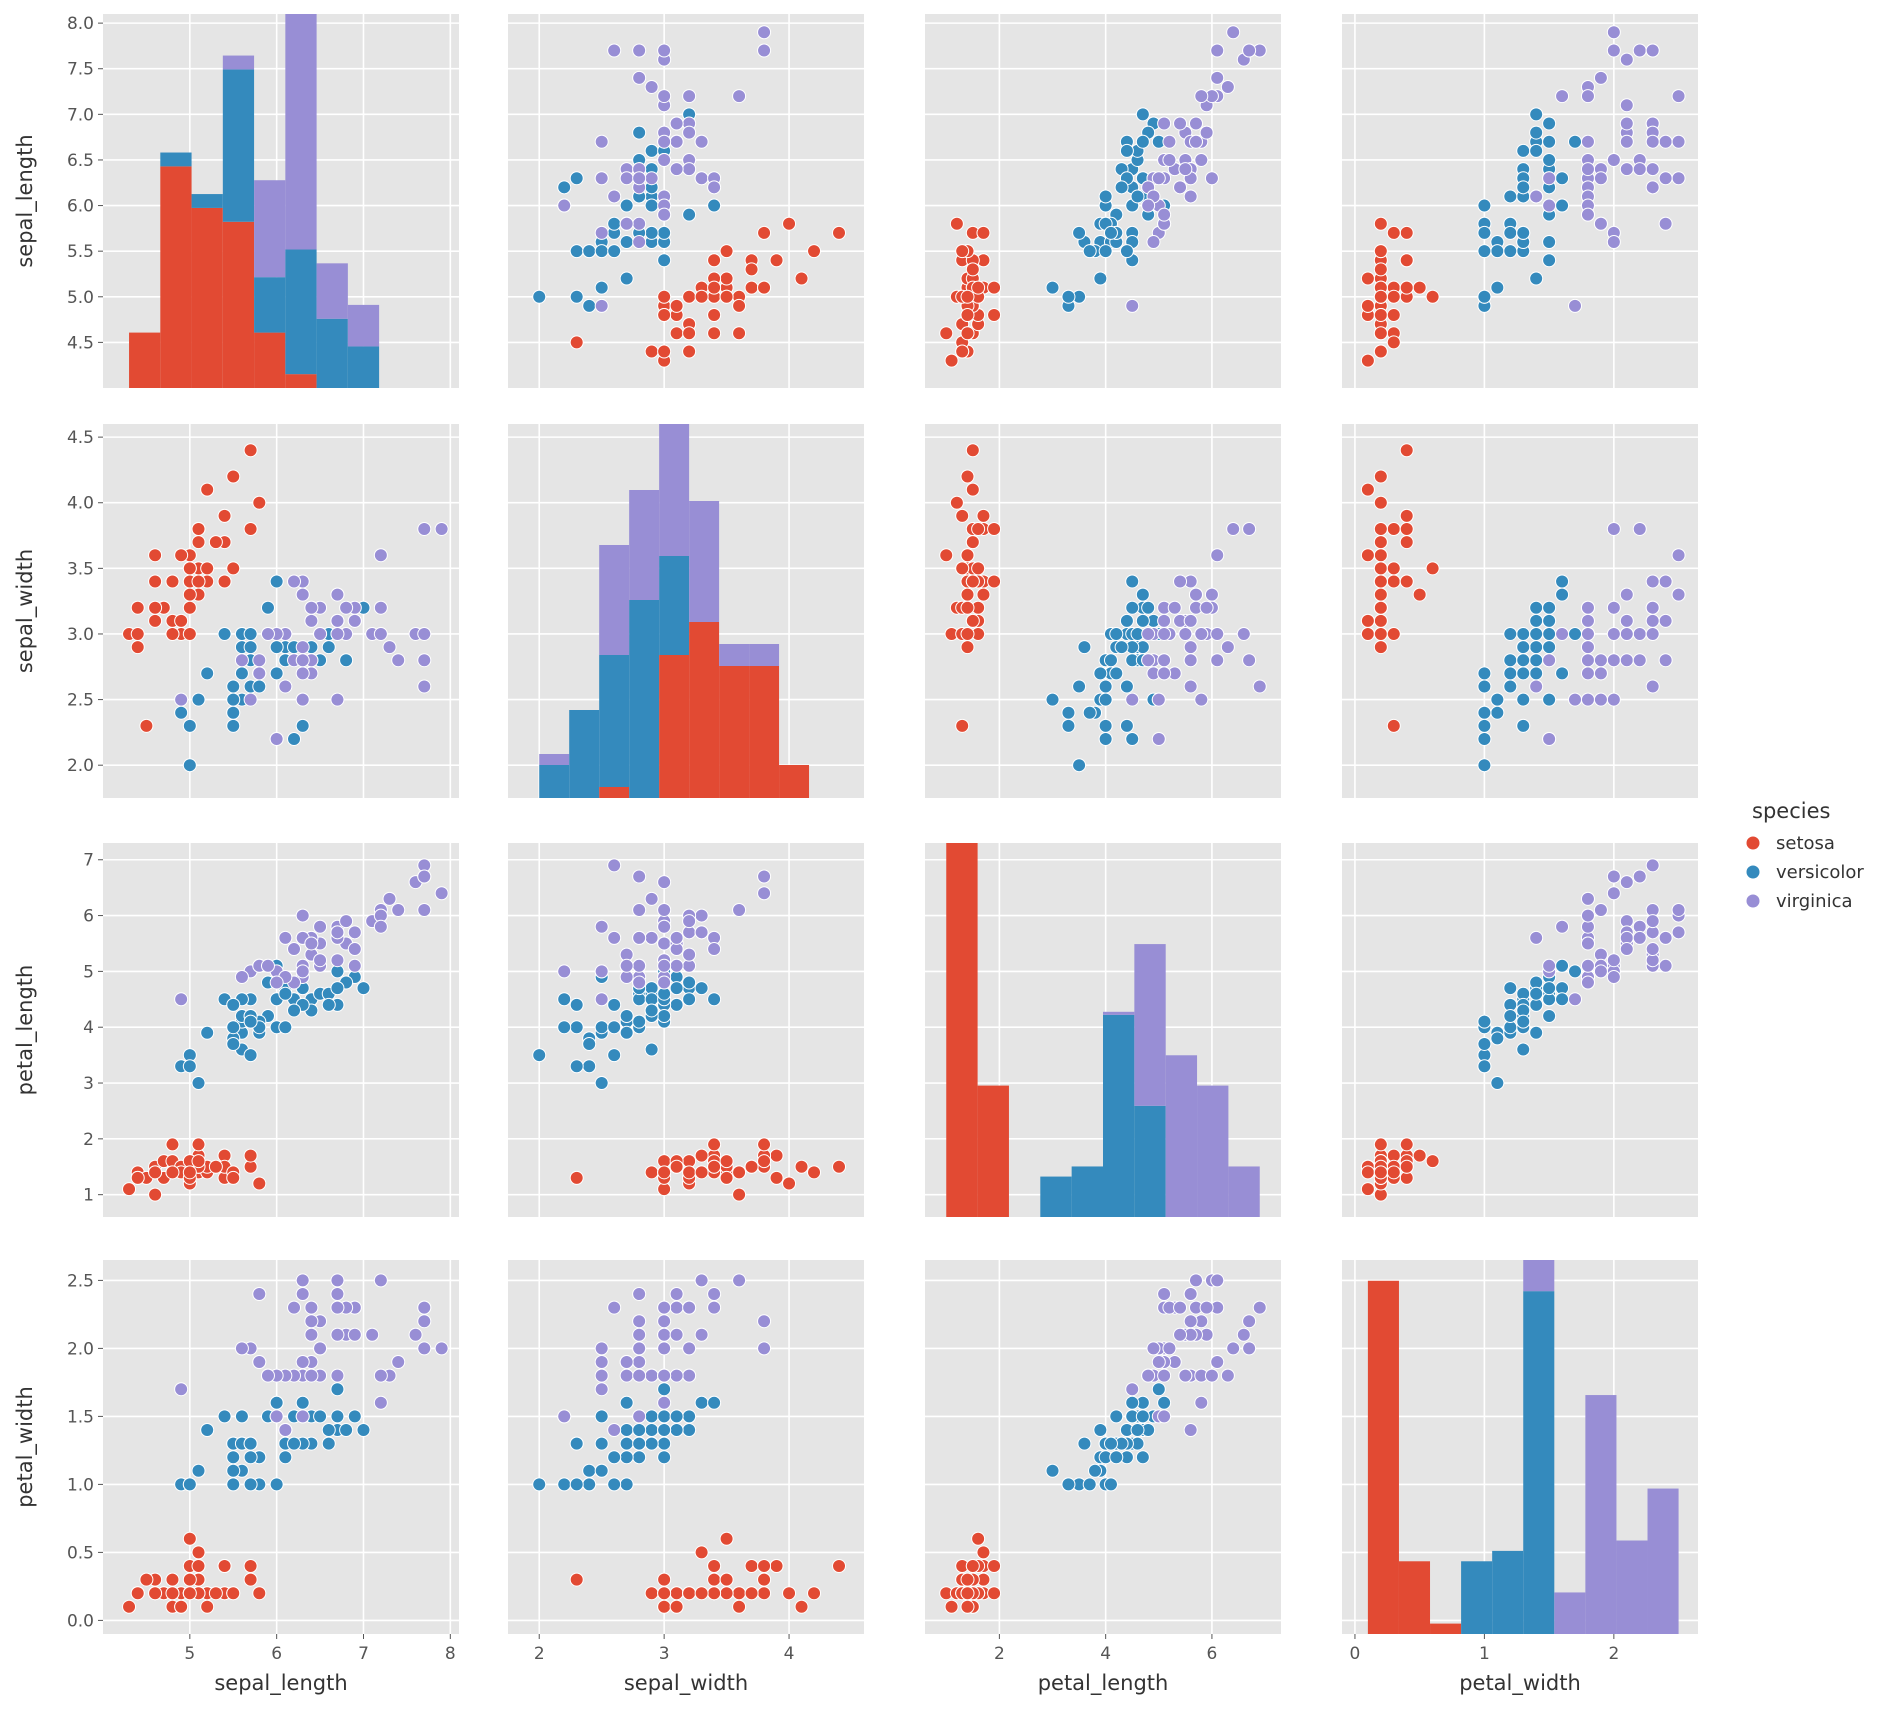 The image size is (1877, 1710). What do you see at coordinates (1484, 1654) in the screenshot?
I see `xtick-label: 1` at bounding box center [1484, 1654].